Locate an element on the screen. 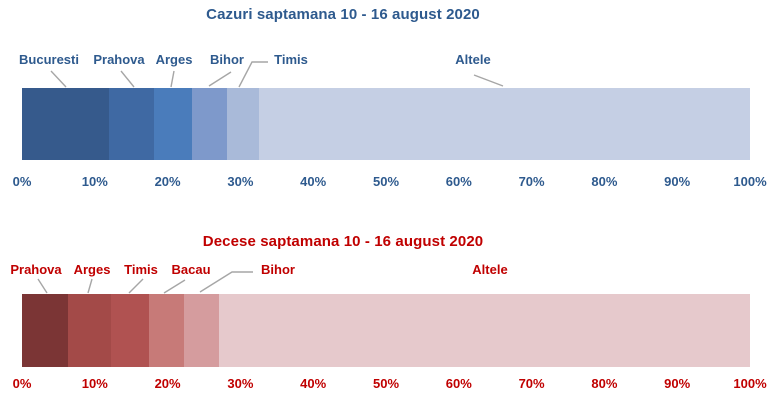 This screenshot has width=778, height=404. leader-line-bacau is located at coordinates (174, 286).